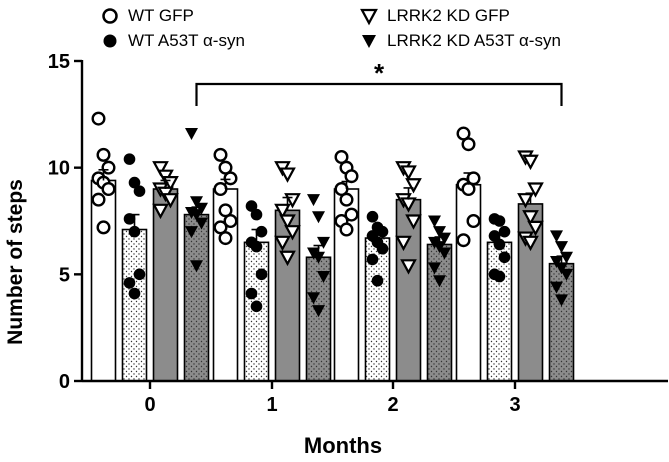 The width and height of the screenshot is (669, 462). I want to click on legend-item-wt-a53t: WT A53T α-syn, so click(172, 41).